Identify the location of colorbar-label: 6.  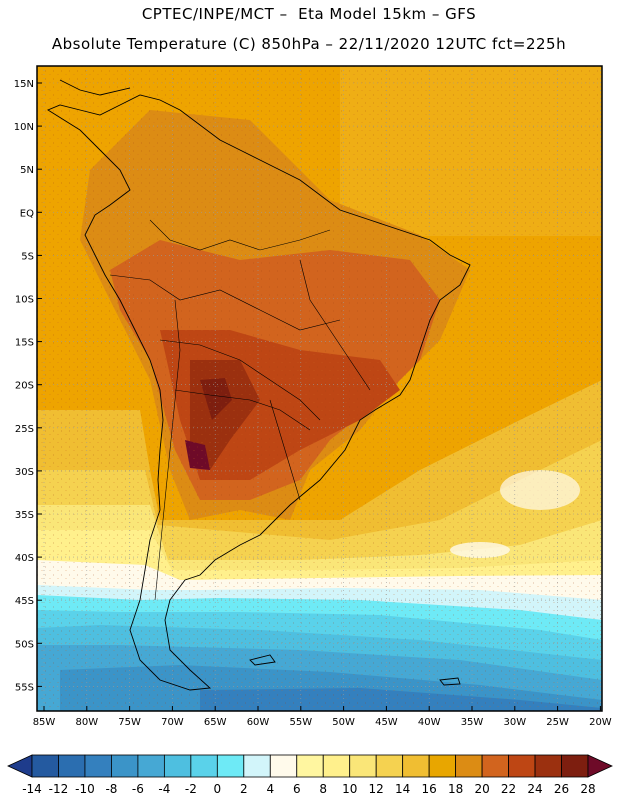
(297, 789).